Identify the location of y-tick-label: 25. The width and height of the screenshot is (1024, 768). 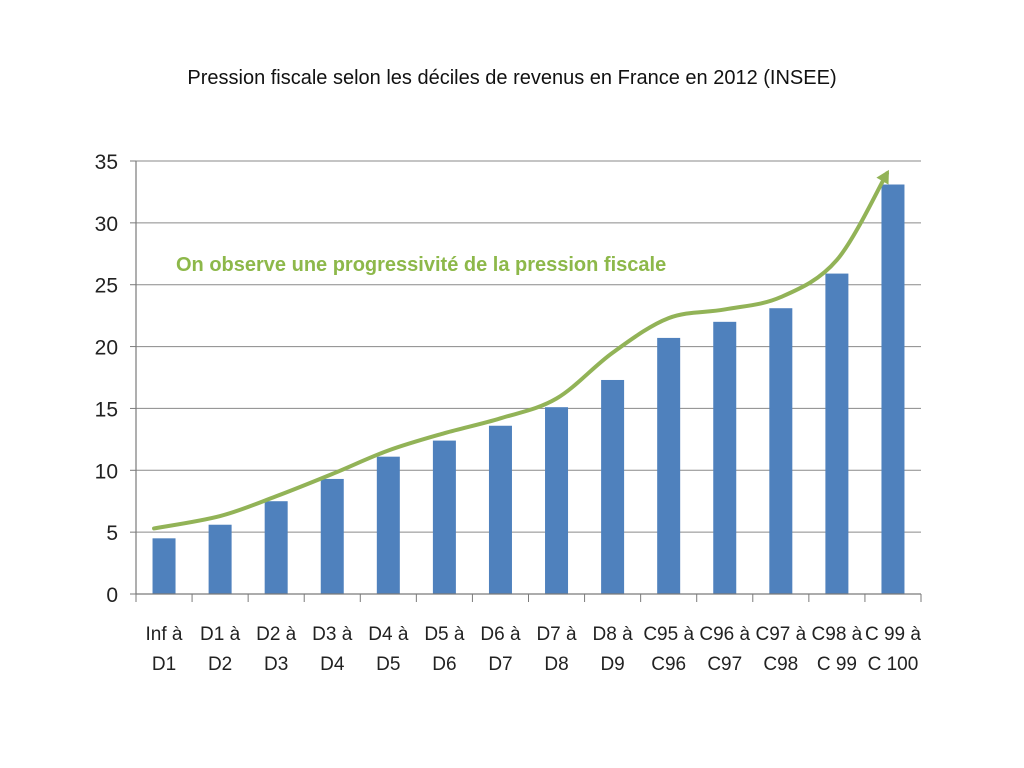
(106, 286).